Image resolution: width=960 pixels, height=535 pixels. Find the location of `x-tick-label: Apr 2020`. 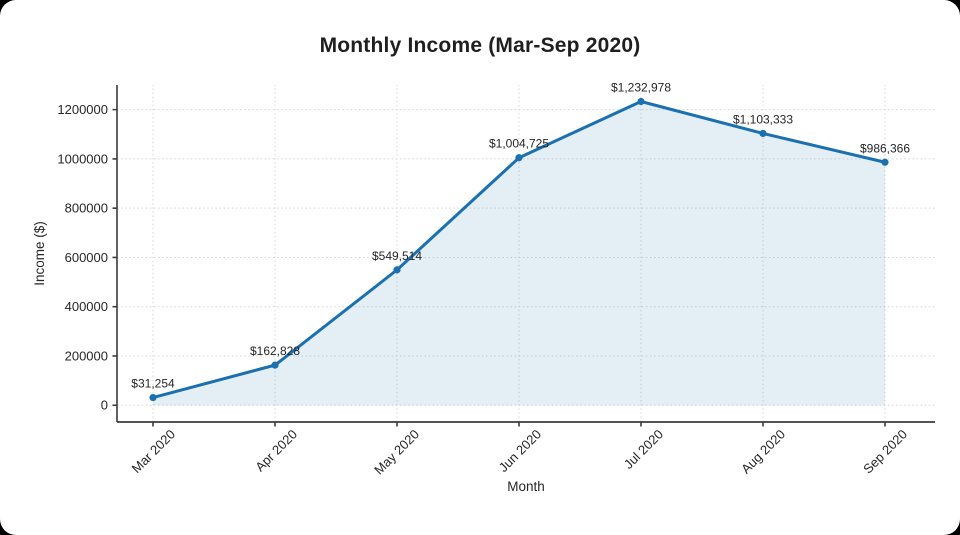

x-tick-label: Apr 2020 is located at coordinates (276, 451).